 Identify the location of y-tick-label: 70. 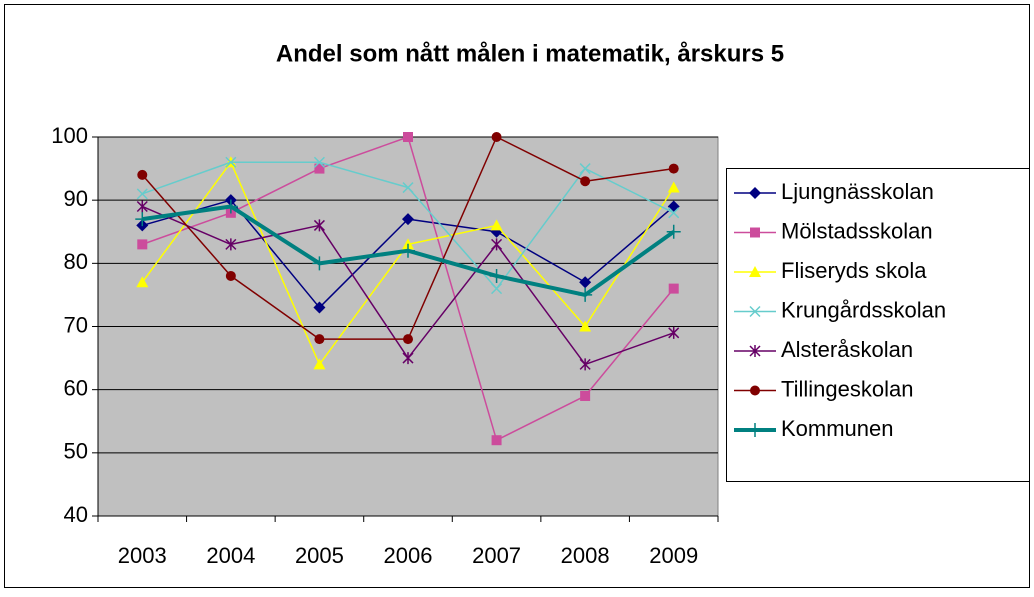
(76, 324).